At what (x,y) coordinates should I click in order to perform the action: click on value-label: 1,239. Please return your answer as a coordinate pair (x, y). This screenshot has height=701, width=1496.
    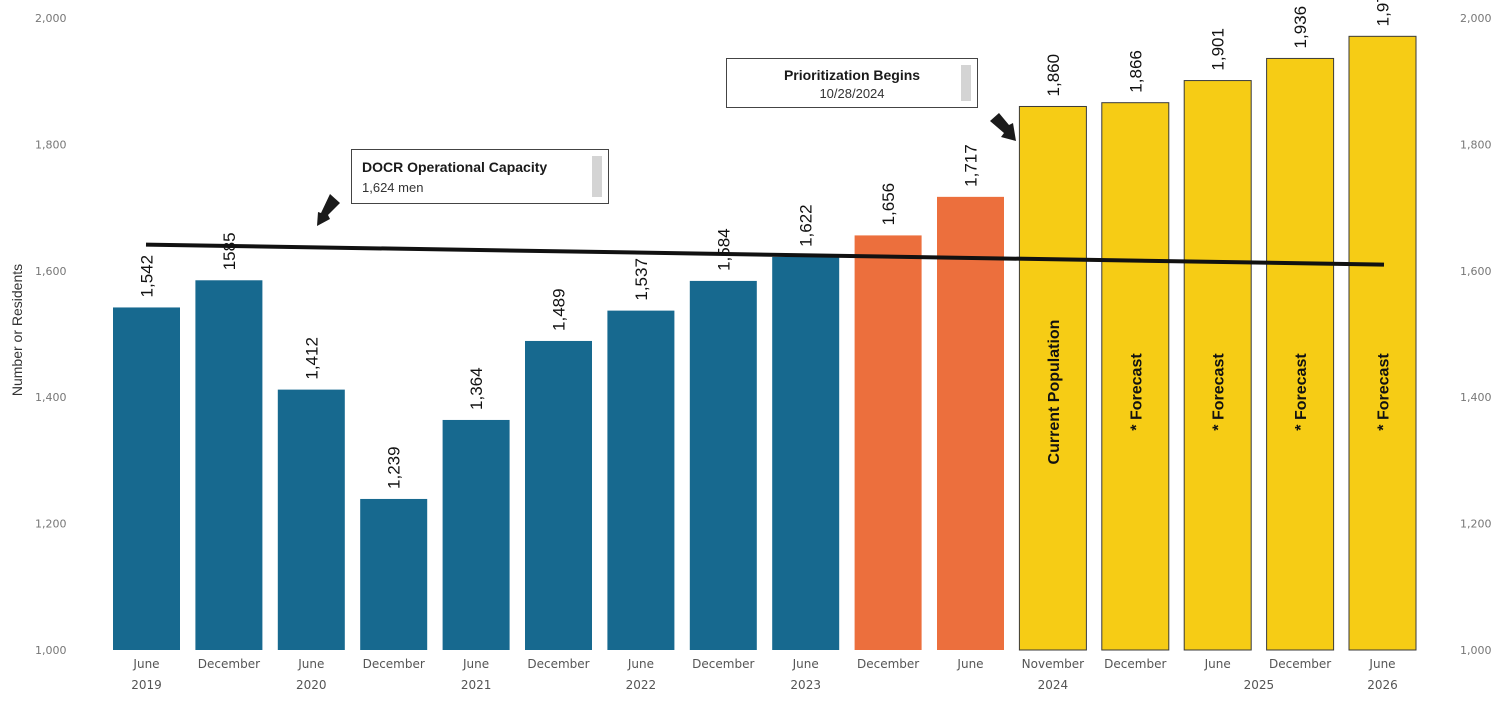
    Looking at the image, I should click on (394, 467).